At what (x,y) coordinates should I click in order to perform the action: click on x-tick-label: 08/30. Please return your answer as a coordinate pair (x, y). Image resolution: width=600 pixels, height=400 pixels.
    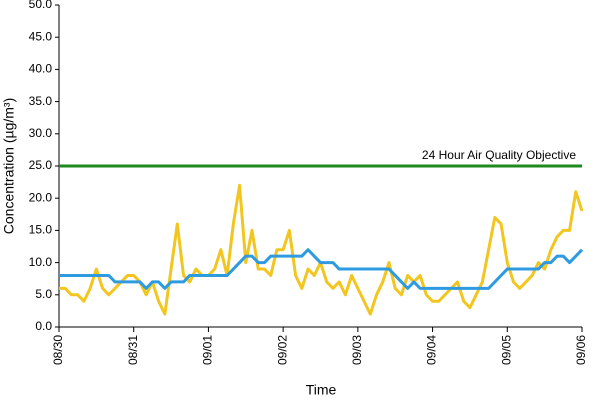
    Looking at the image, I should click on (58, 350).